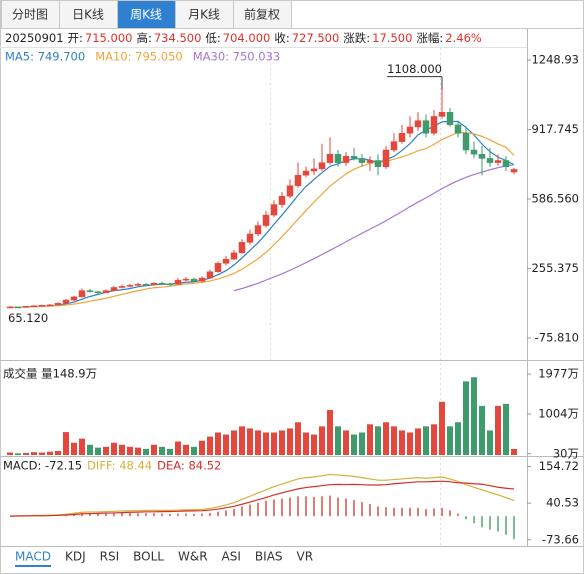 This screenshot has width=584, height=574. What do you see at coordinates (392, 38) in the screenshot?
I see `info-value: 17.500` at bounding box center [392, 38].